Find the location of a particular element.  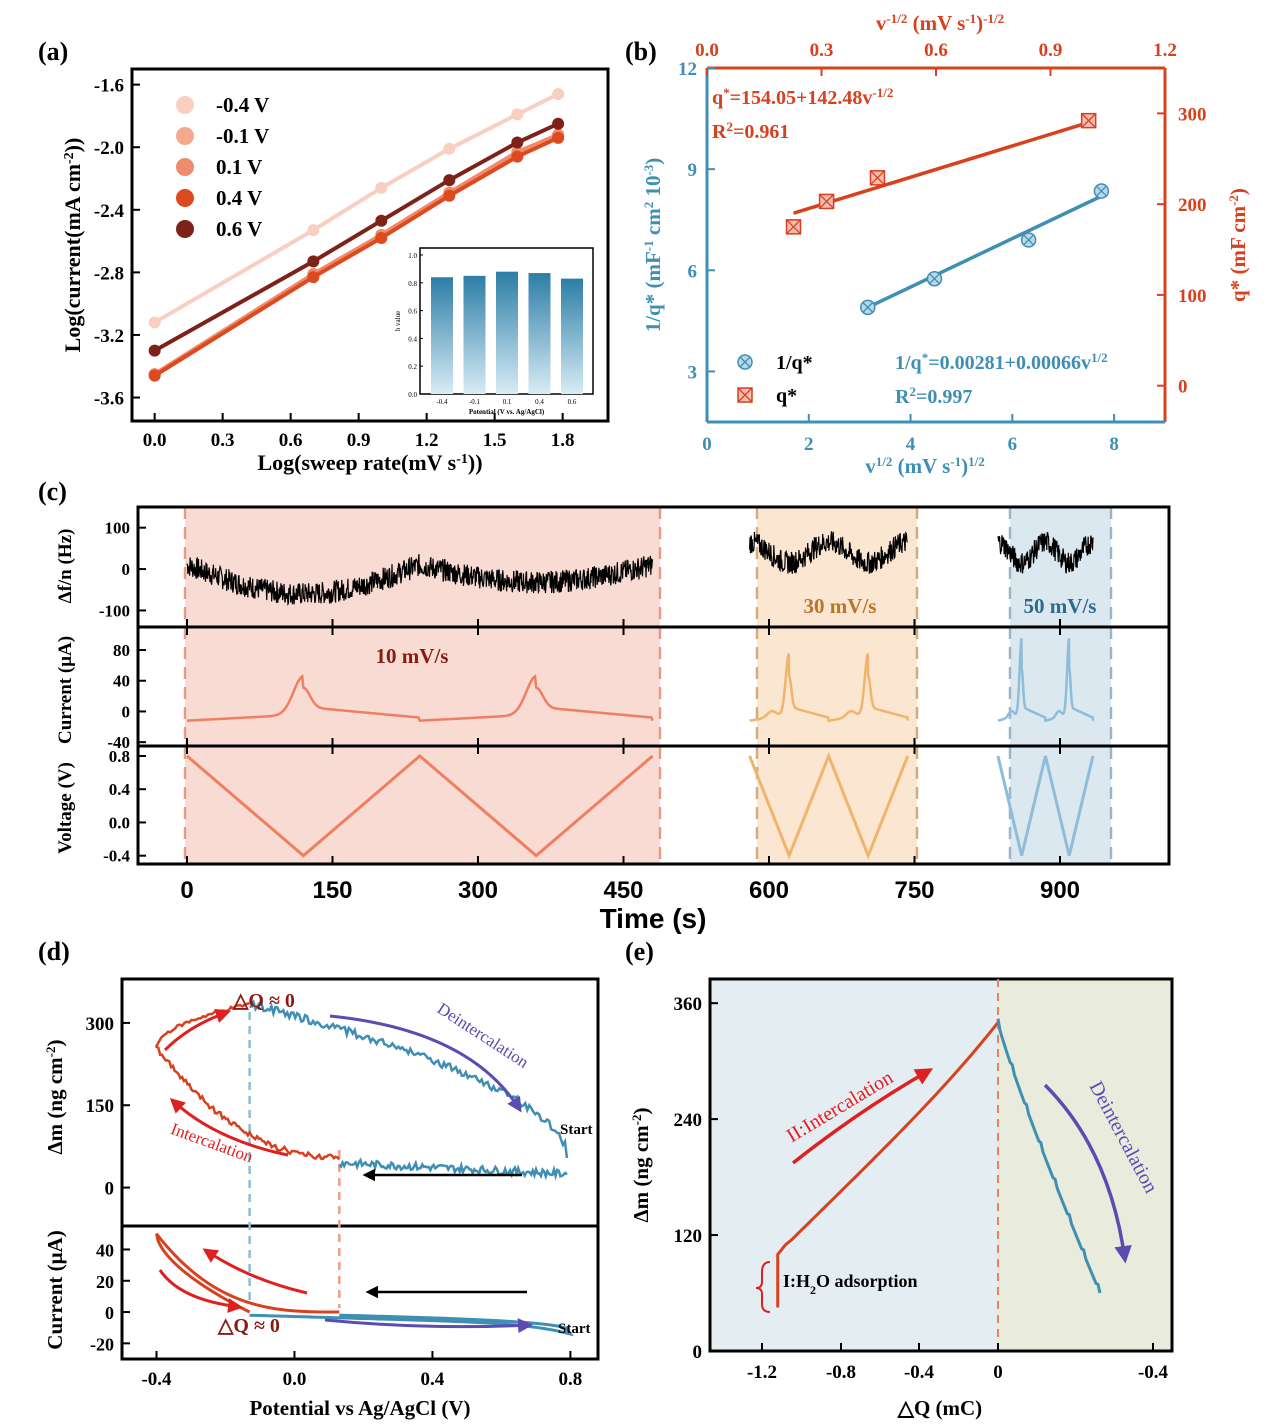

b-ytick-left-label: 9 is located at coordinates (693, 170).